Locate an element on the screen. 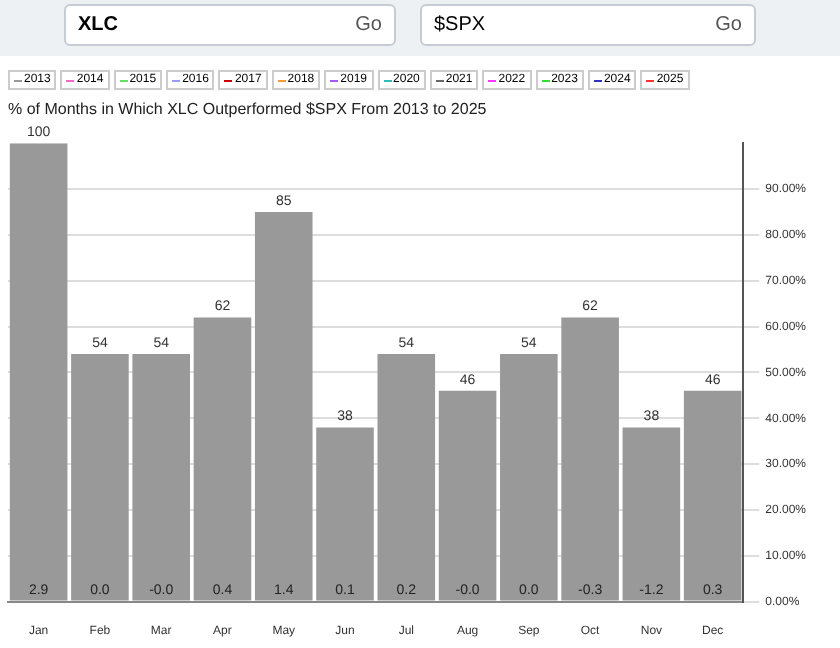  chart-title: % of Months in Which XLC Outperformed $SPX From 2013 to 2025 is located at coordinates (248, 109).